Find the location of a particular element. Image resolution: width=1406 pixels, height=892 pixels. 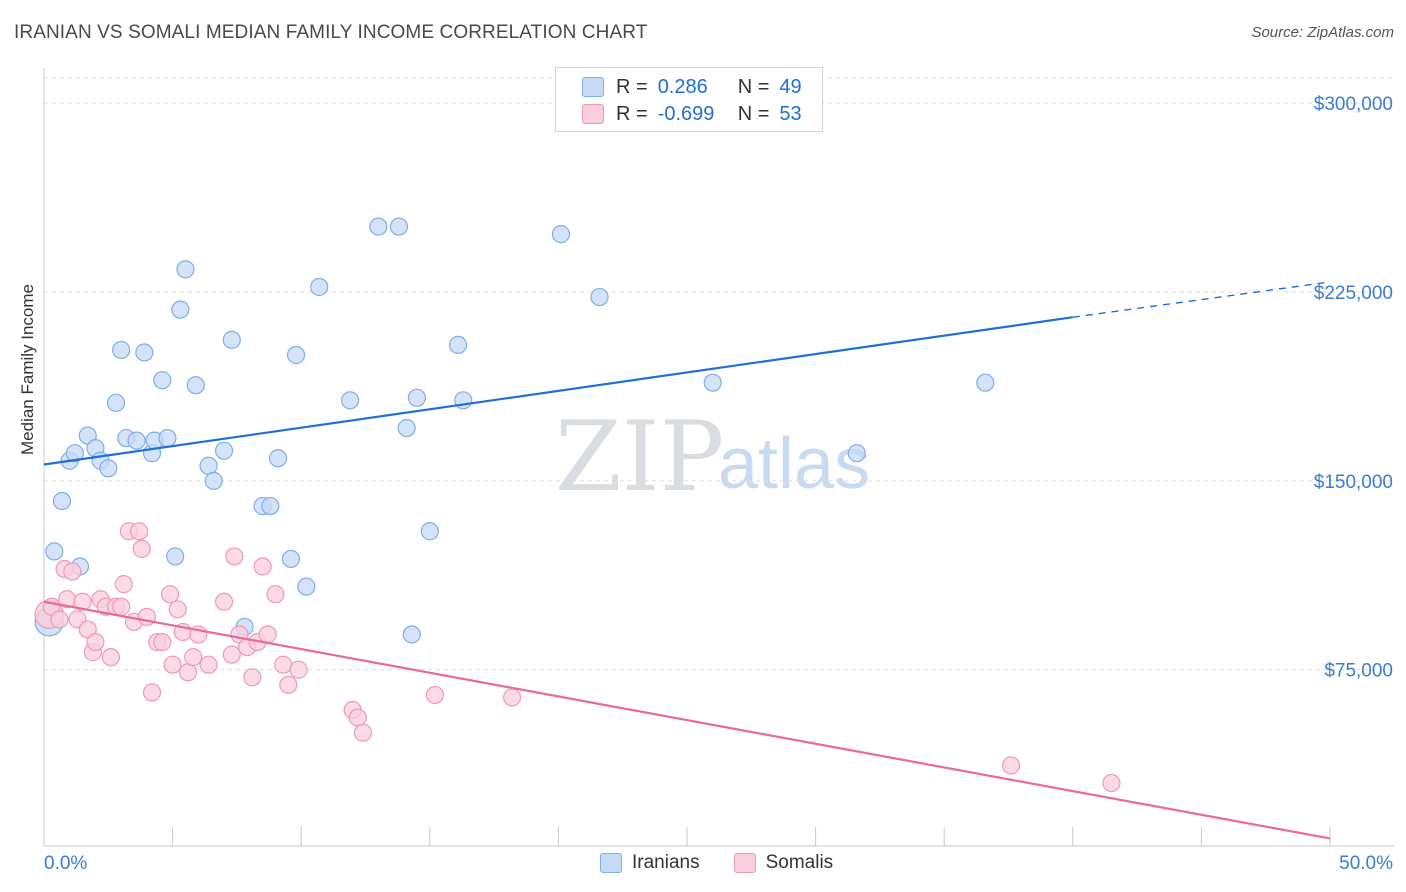

legend-item-iranians: Iranians is located at coordinates (650, 863).